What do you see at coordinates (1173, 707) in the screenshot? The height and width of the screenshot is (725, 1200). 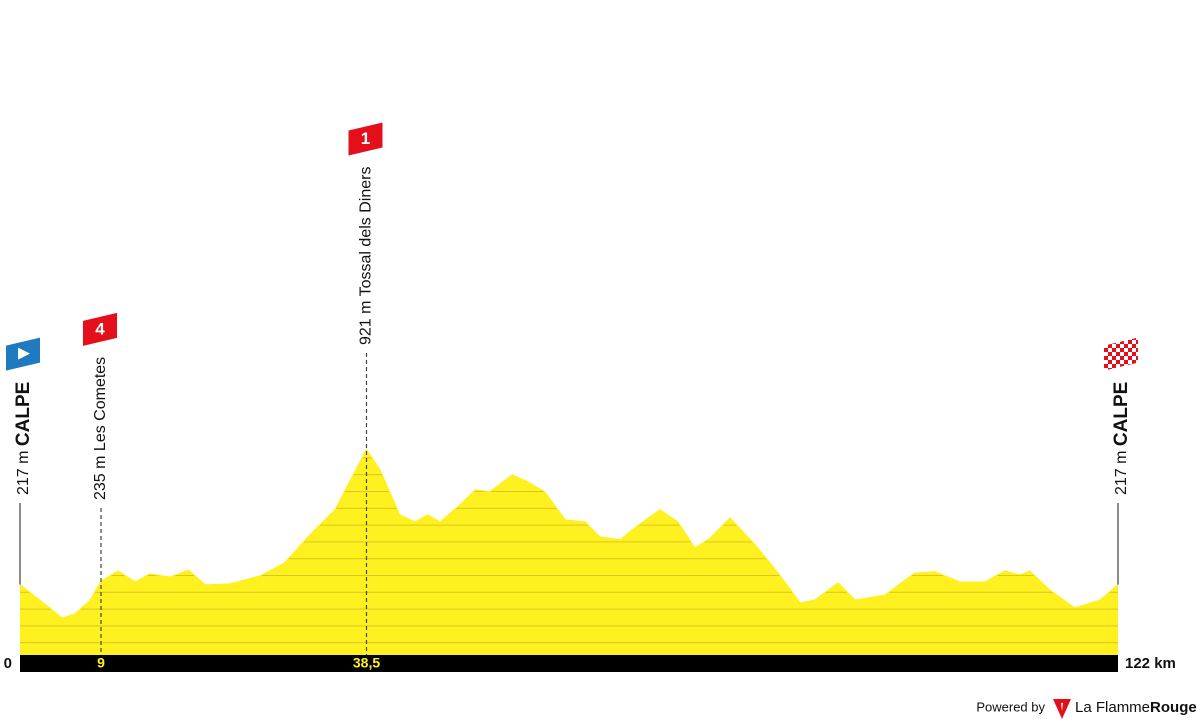 I see `brand-bold: Rouge` at bounding box center [1173, 707].